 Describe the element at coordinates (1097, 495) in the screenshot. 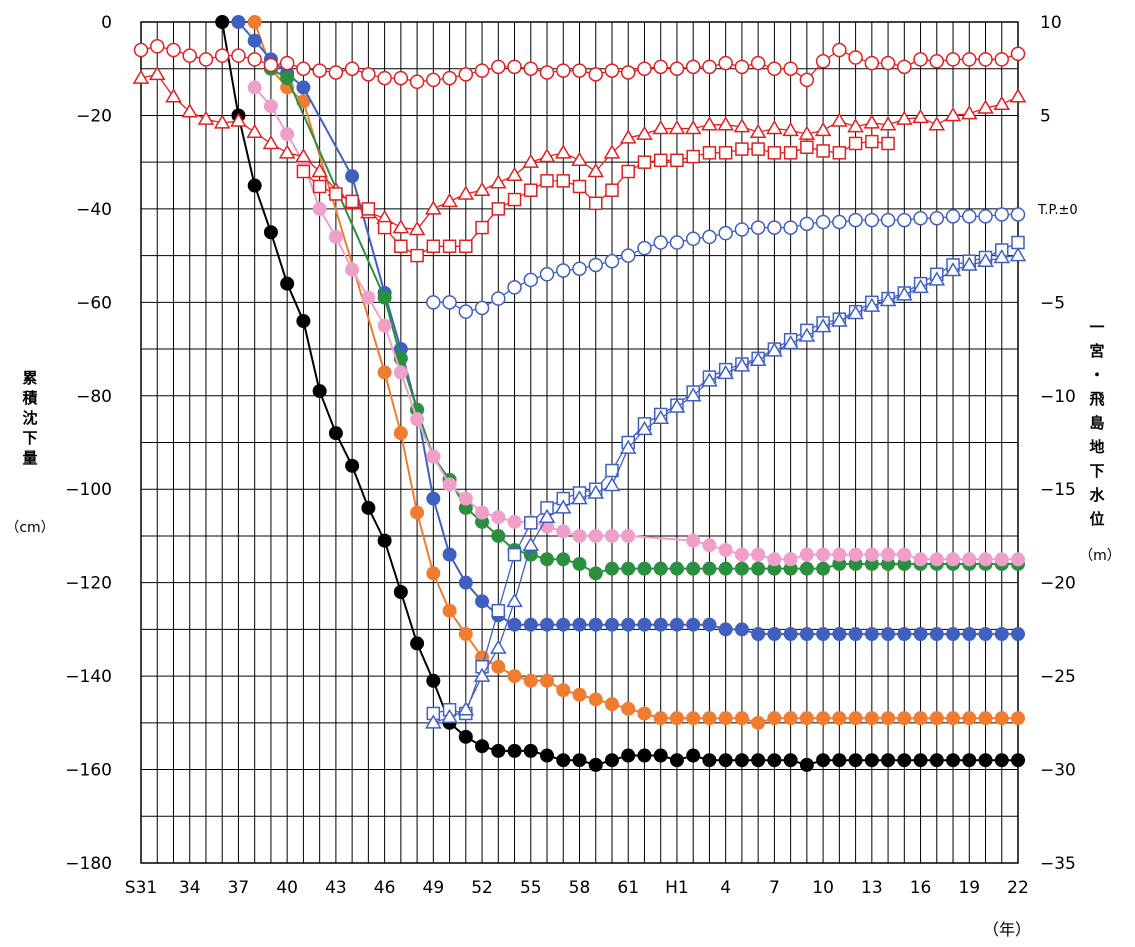

I see `y-right-axis-title: 水` at that location.